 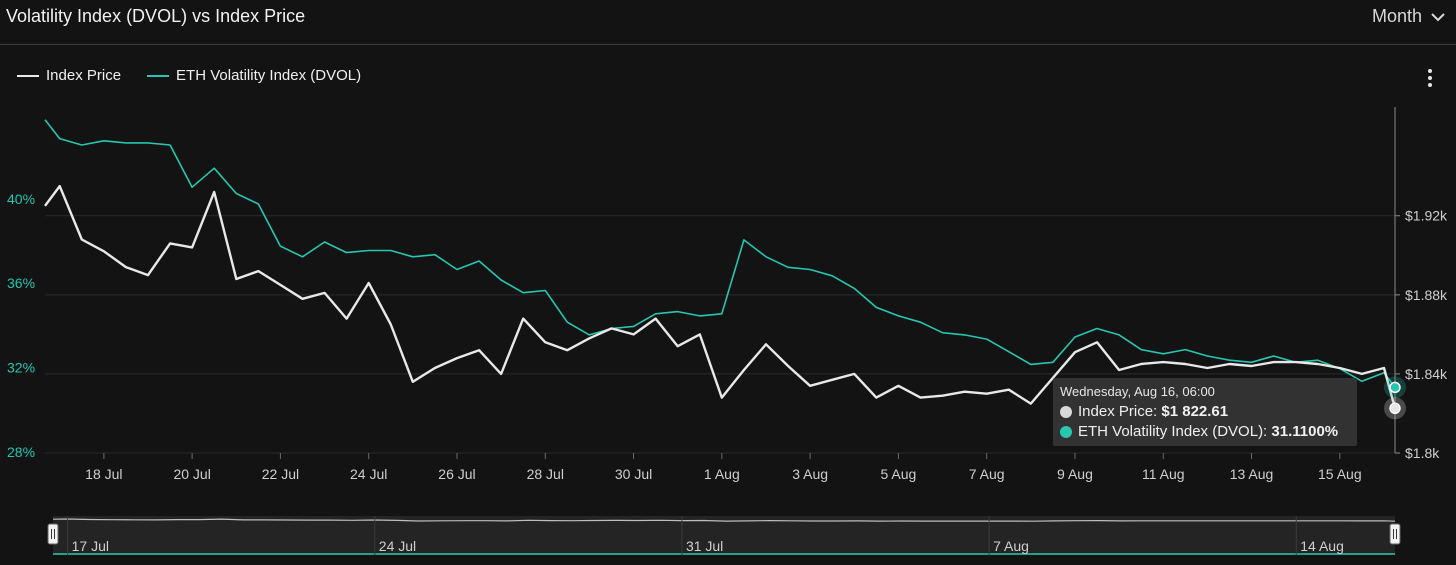 What do you see at coordinates (1252, 474) in the screenshot?
I see `x-tick-label: 13 Aug` at bounding box center [1252, 474].